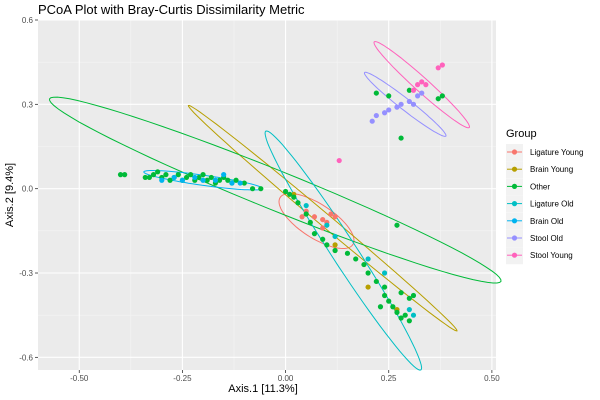 The height and width of the screenshot is (400, 600). I want to click on legend-label-brain-young: Brain Young, so click(551, 169).